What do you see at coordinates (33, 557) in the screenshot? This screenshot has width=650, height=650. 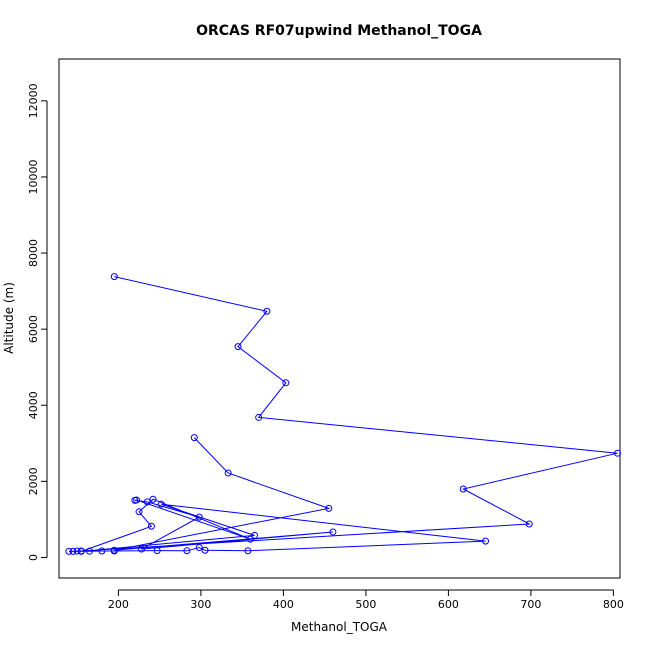 I see `y-tick-label: 0` at bounding box center [33, 557].